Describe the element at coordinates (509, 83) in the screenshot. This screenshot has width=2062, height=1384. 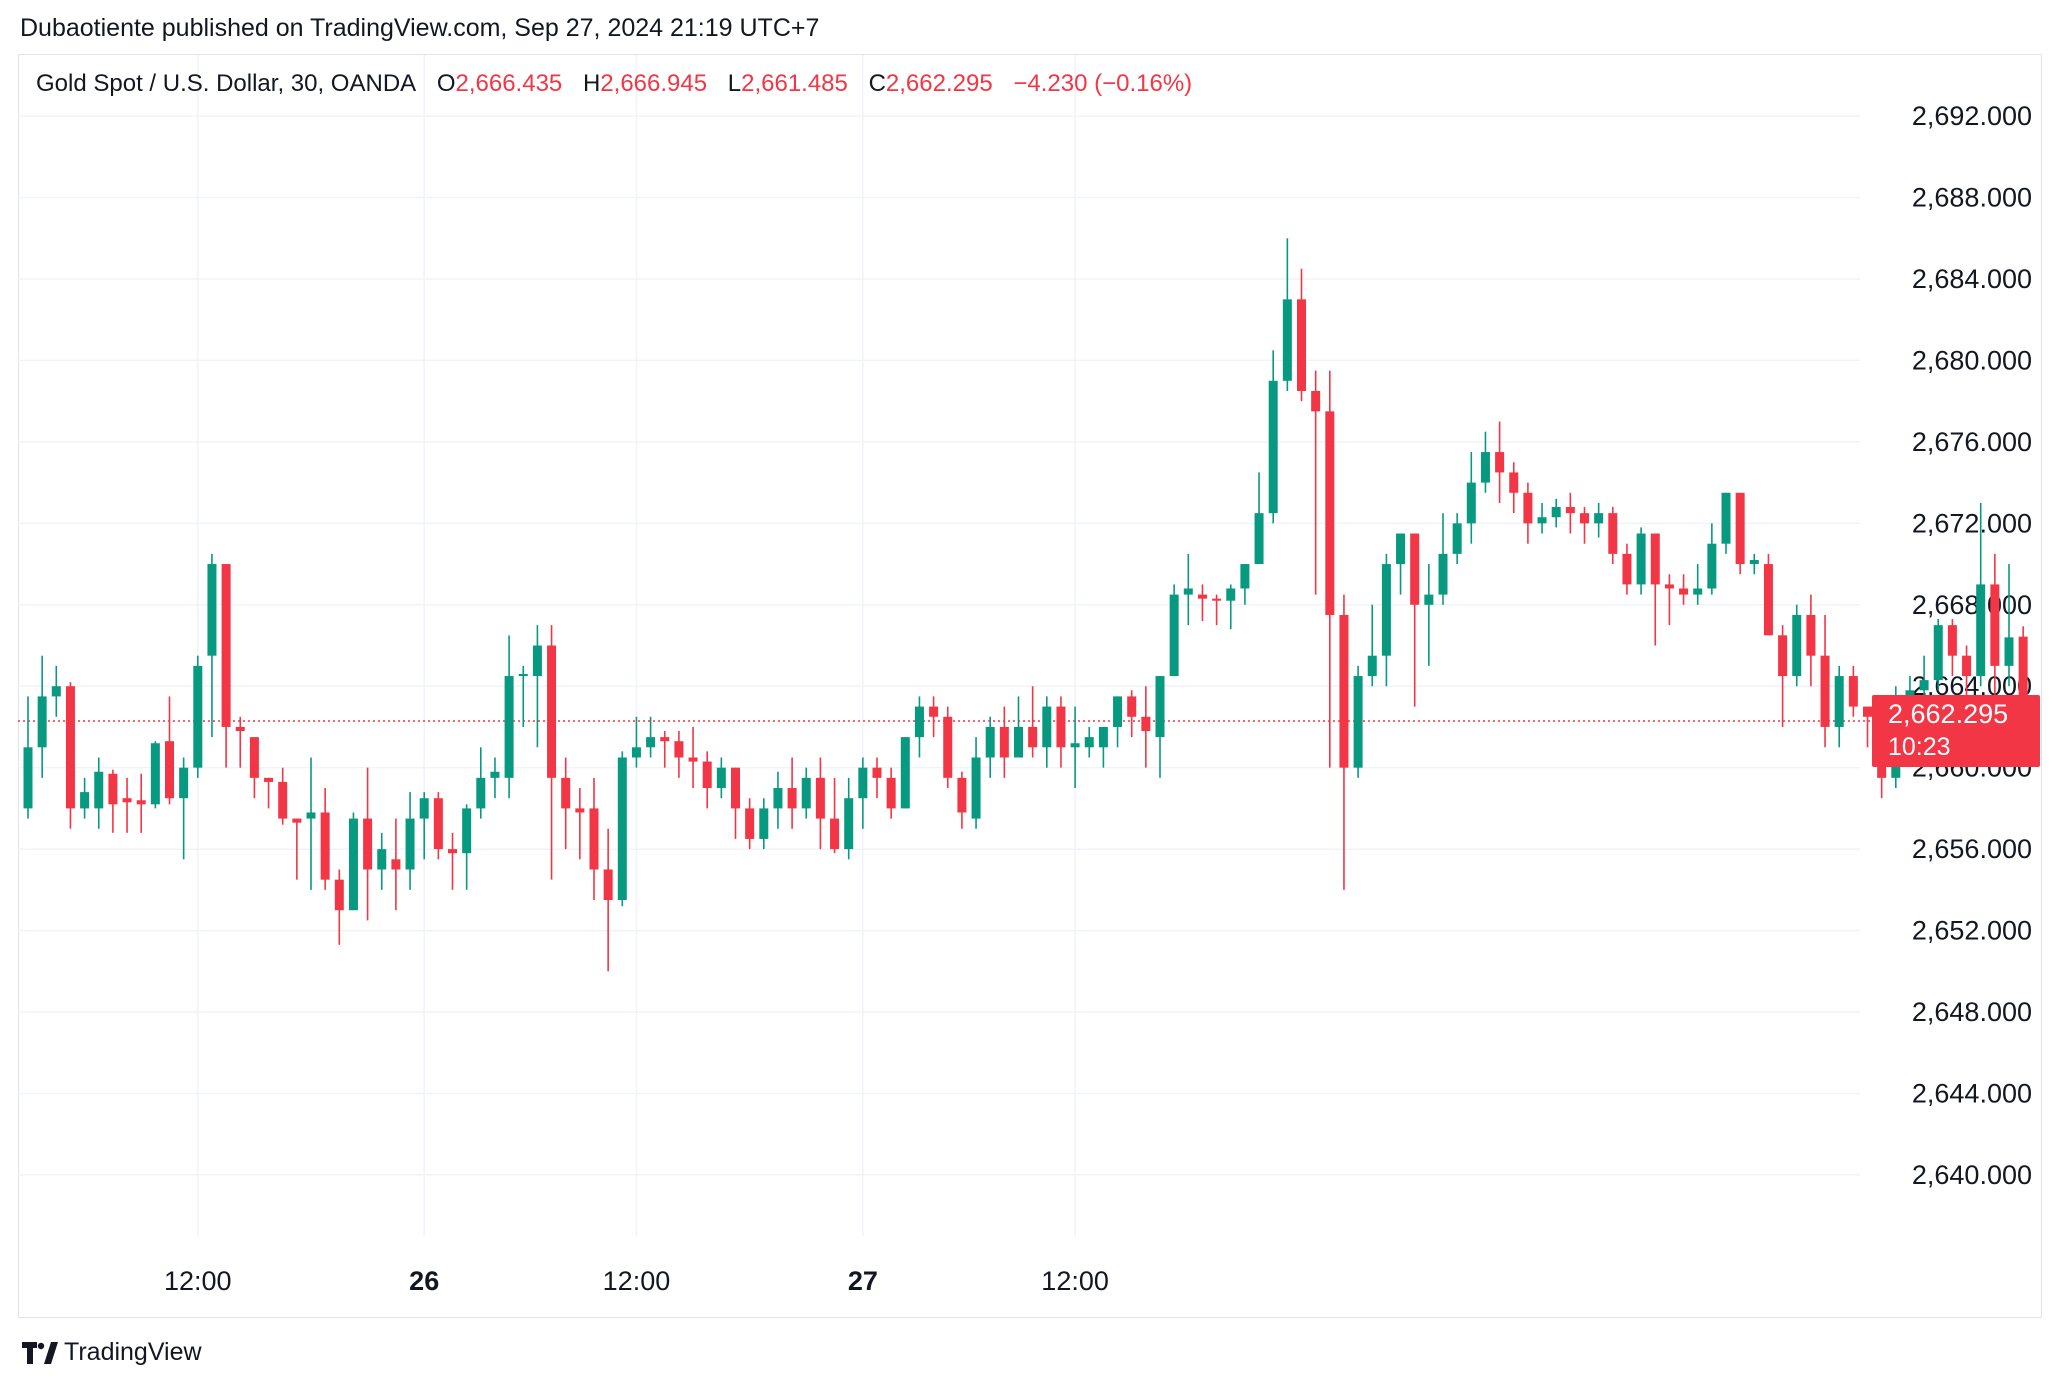
I see `legend-open-value: 2,666.435` at that location.